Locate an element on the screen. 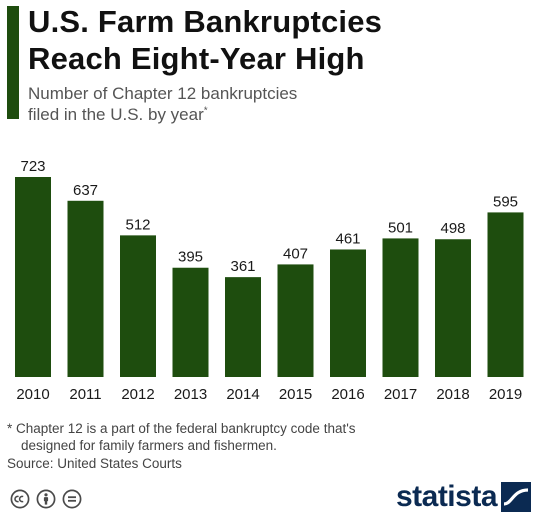  title-accent-bar is located at coordinates (13, 62).